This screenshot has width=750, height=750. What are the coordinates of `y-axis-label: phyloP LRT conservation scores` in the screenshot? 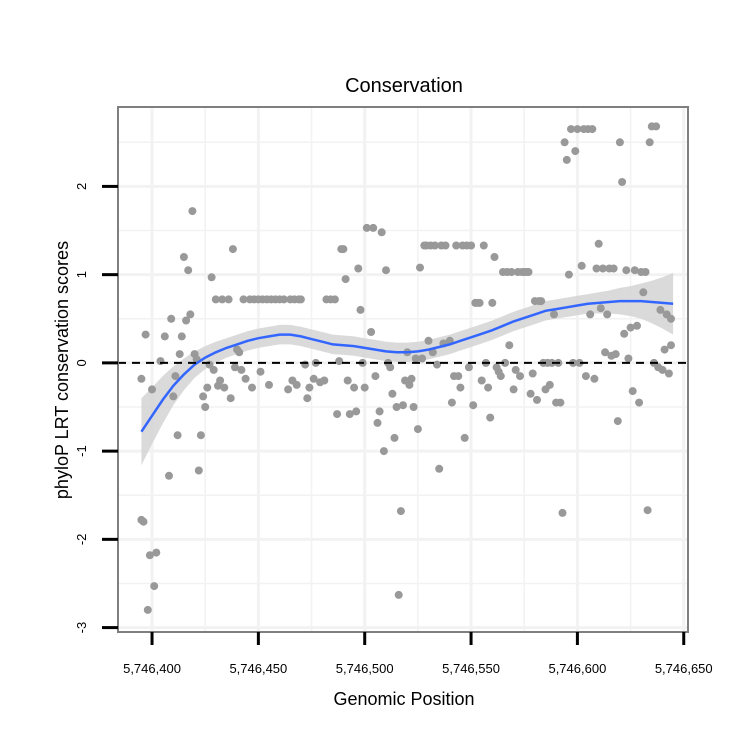 It's located at (62, 370).